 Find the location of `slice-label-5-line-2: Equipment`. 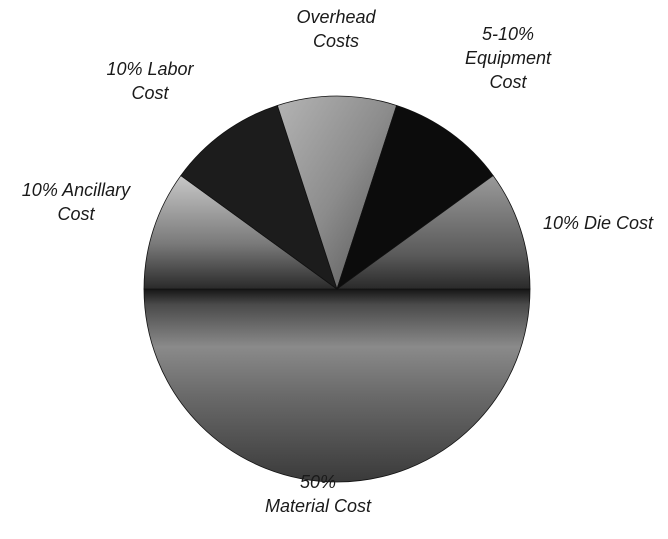

slice-label-5-line-2: Equipment is located at coordinates (508, 58).